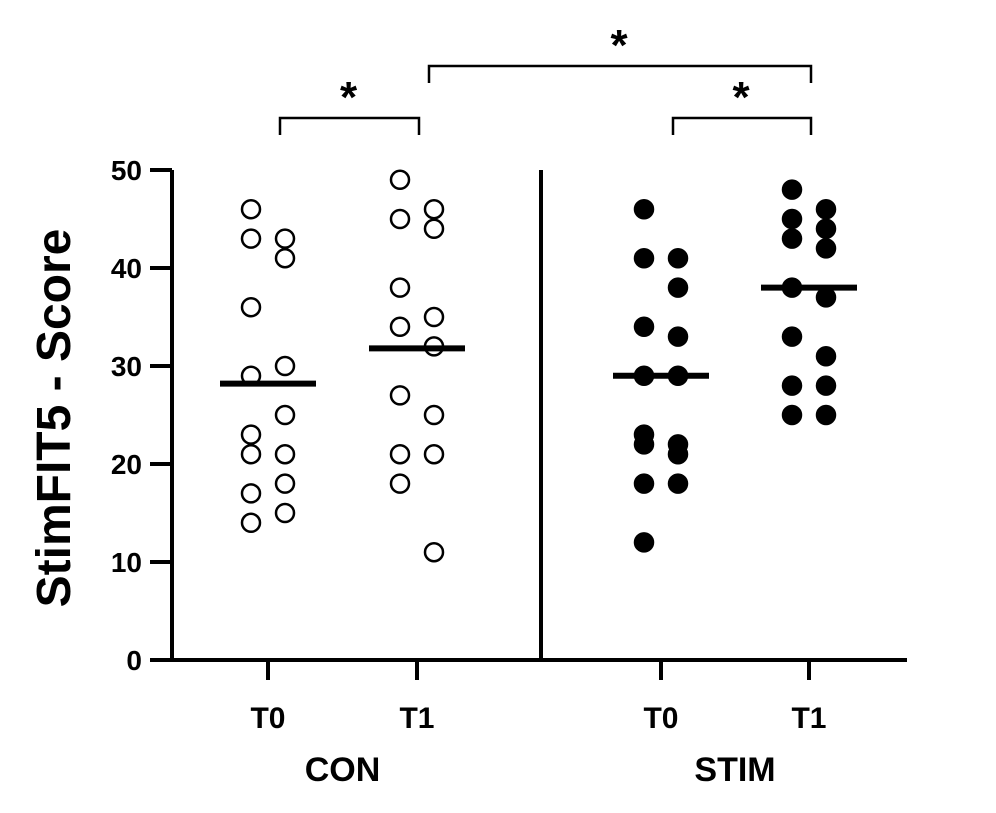  Describe the element at coordinates (126, 170) in the screenshot. I see `y-tick-label: 50` at that location.